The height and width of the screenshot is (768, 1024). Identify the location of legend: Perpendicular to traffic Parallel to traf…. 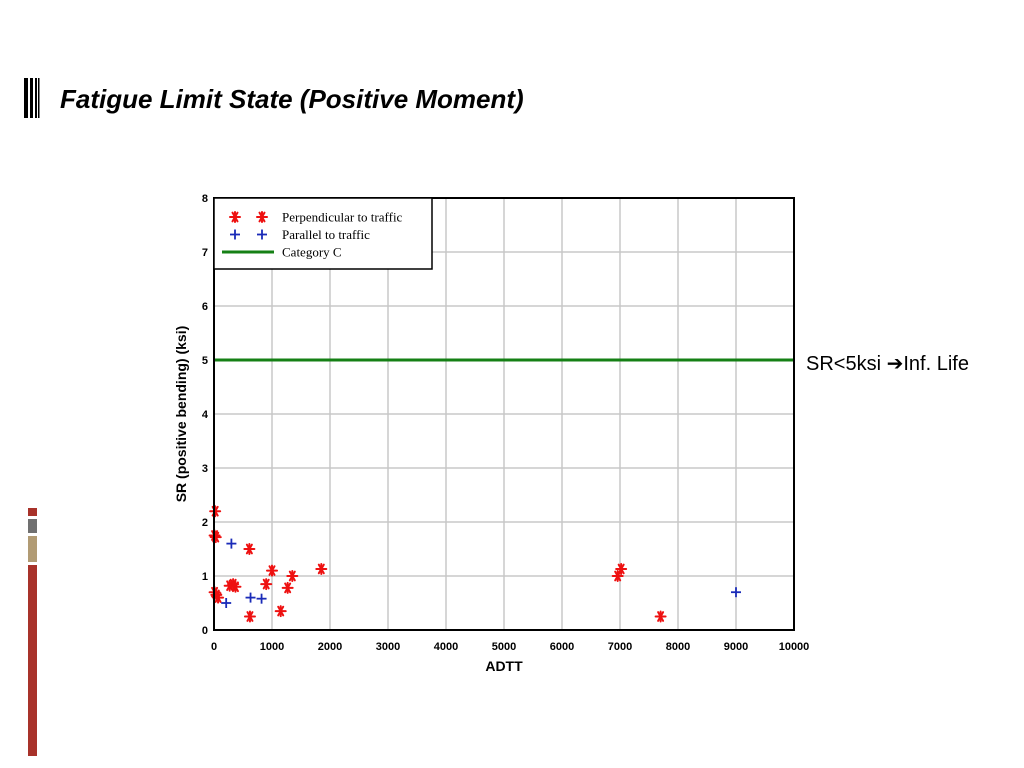
(323, 233).